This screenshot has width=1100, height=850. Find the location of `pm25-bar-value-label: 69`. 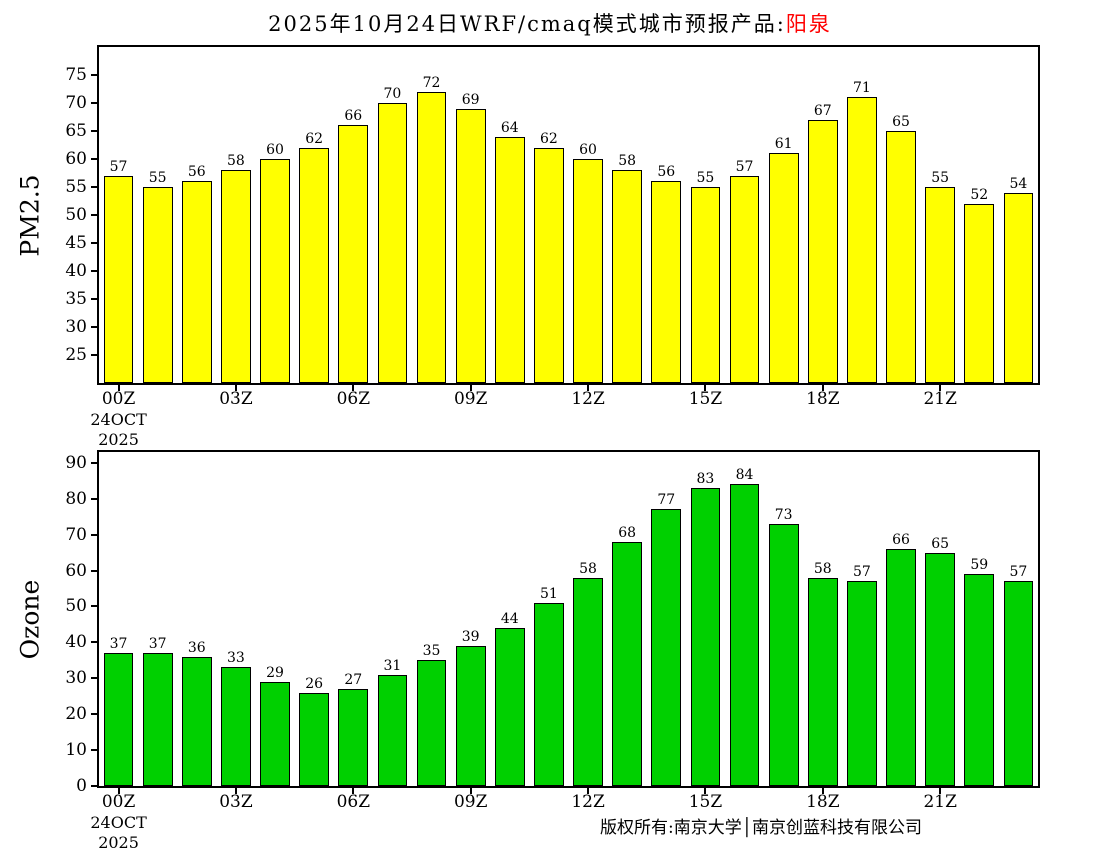

pm25-bar-value-label: 69 is located at coordinates (470, 99).